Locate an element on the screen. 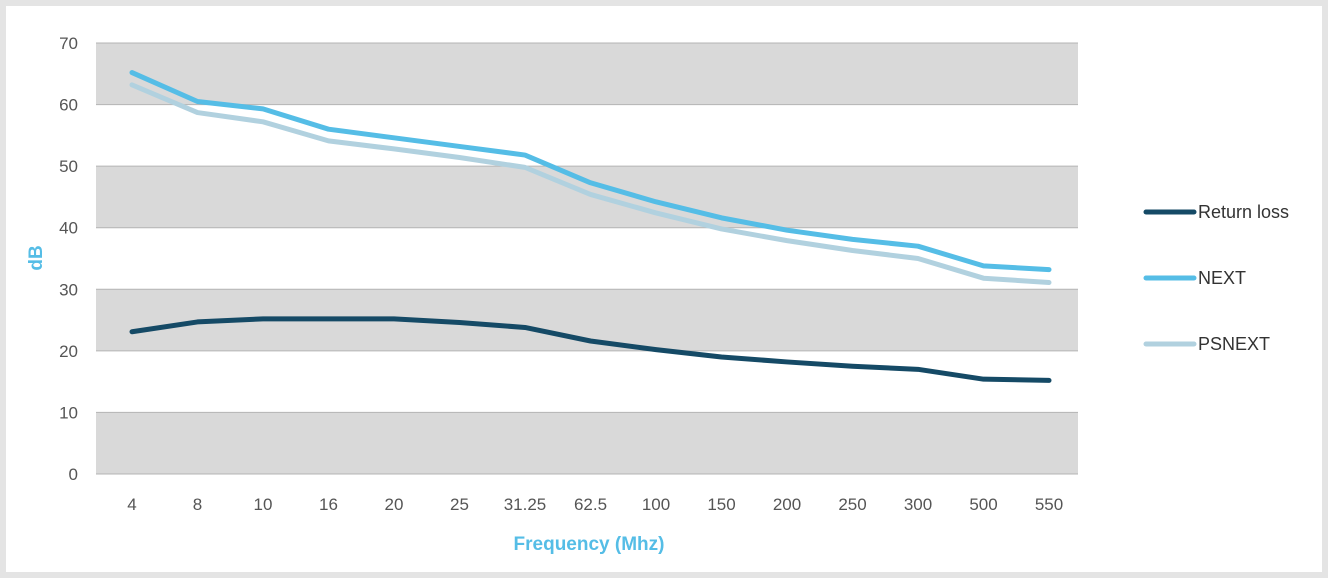  y-tick-label: 10 is located at coordinates (68, 412).